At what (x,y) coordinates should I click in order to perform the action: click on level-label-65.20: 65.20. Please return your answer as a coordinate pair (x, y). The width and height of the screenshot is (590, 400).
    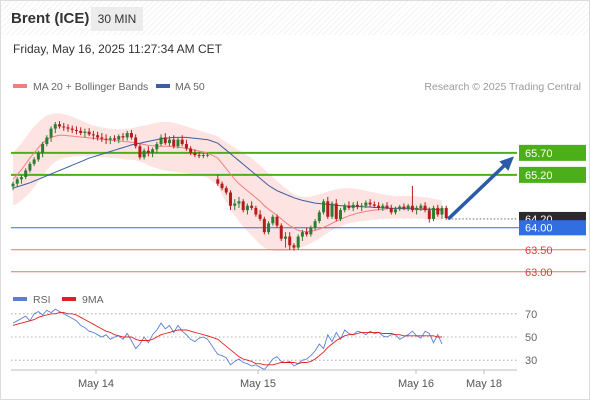
    Looking at the image, I should click on (539, 176).